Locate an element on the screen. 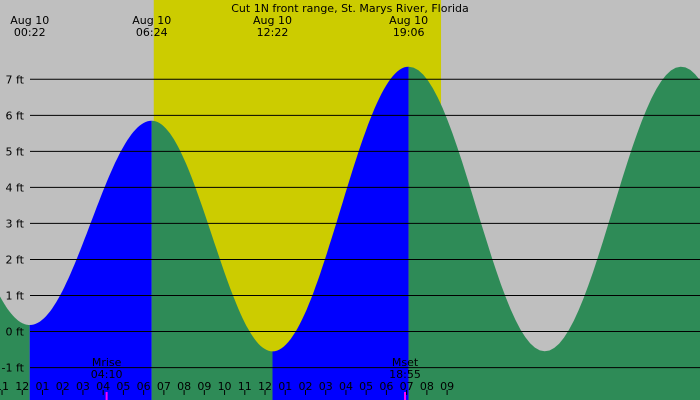 Image resolution: width=700 pixels, height=400 pixels. y-tick-label: 6 ft is located at coordinates (15, 115).